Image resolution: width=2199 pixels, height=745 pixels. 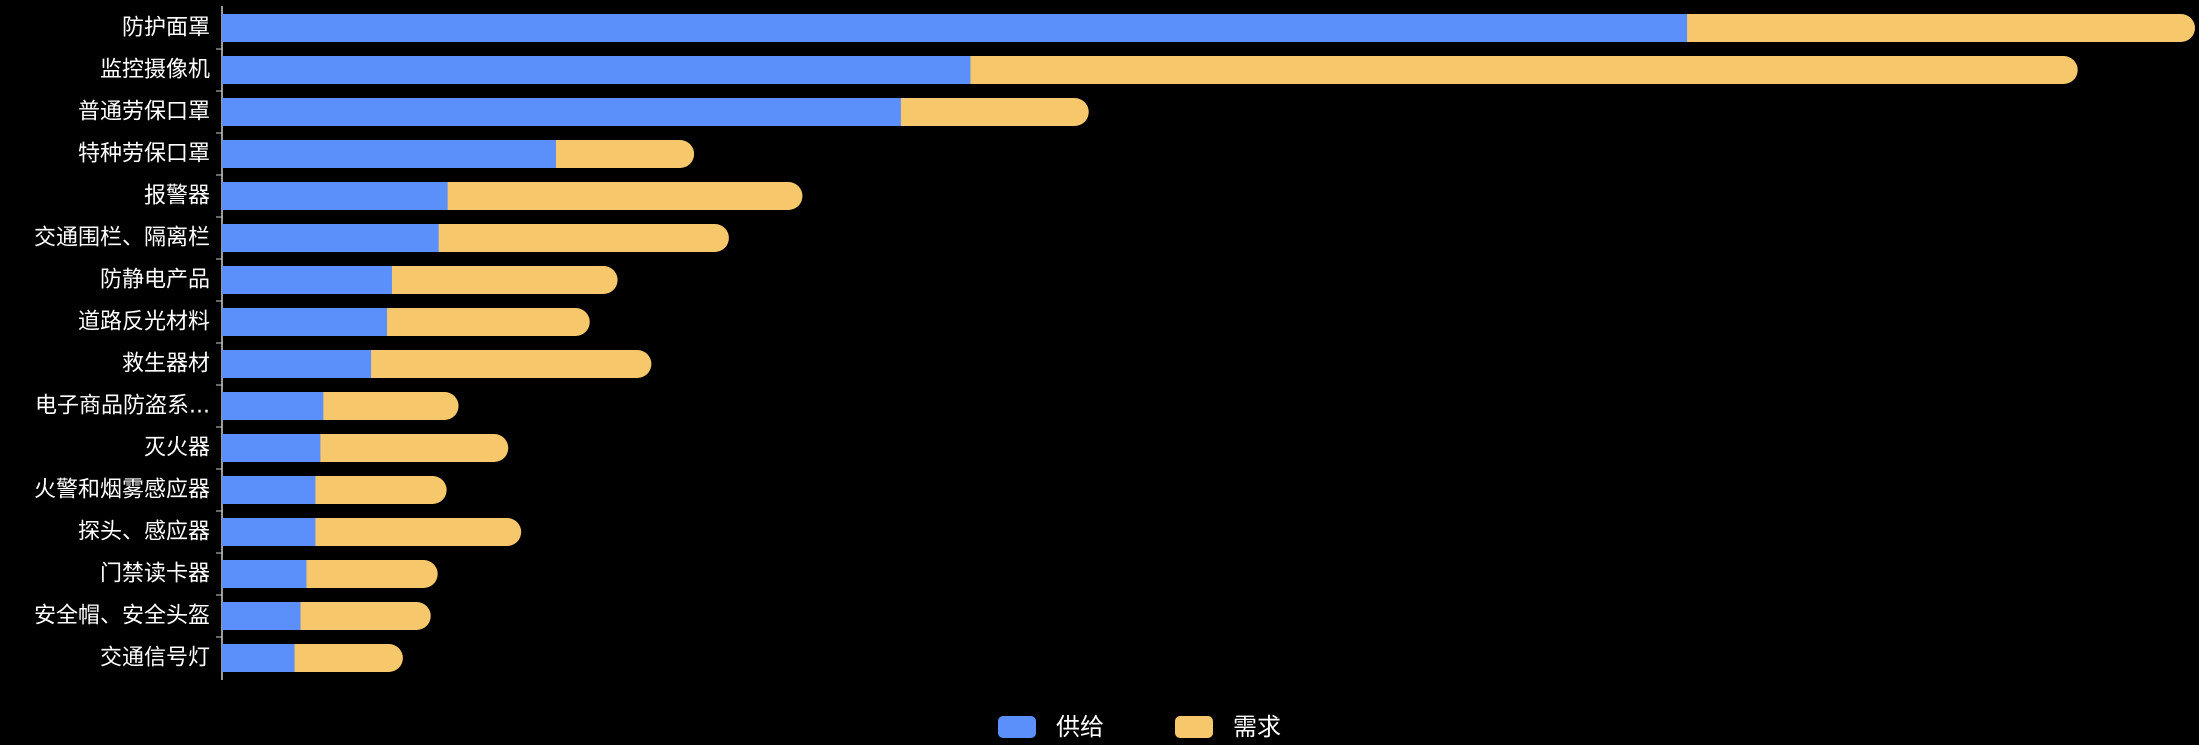 What do you see at coordinates (155, 658) in the screenshot?
I see `category-label: 交通信号灯` at bounding box center [155, 658].